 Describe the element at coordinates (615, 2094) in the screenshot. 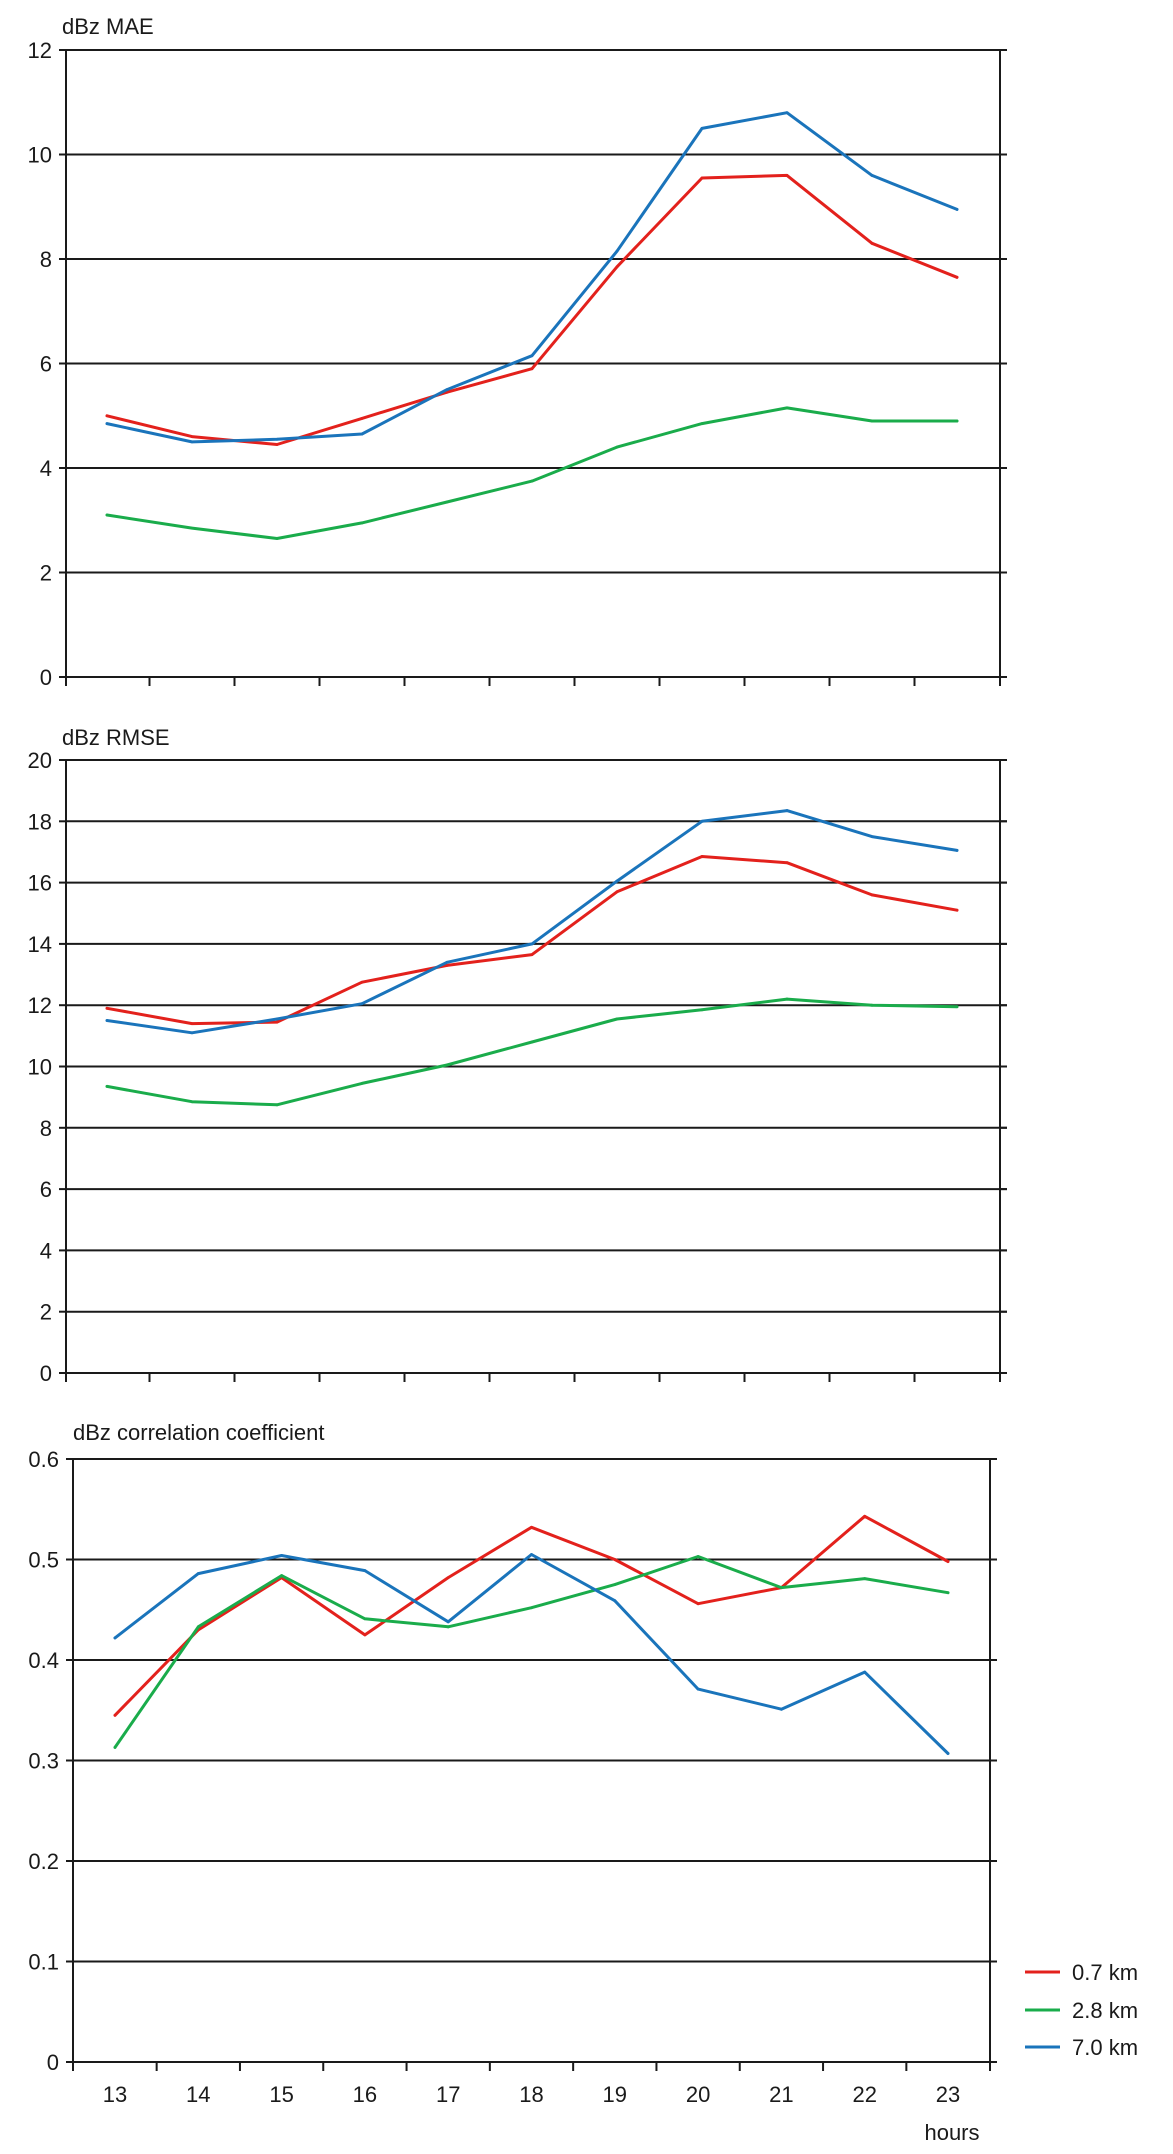

I see `corr-xtick-label: 19` at that location.